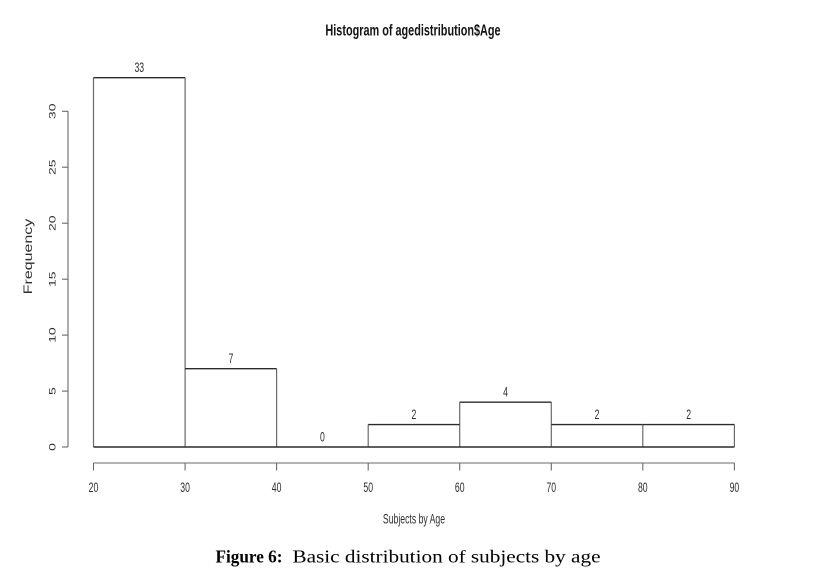 The width and height of the screenshot is (814, 576). I want to click on svg-text: 5, so click(52, 391).